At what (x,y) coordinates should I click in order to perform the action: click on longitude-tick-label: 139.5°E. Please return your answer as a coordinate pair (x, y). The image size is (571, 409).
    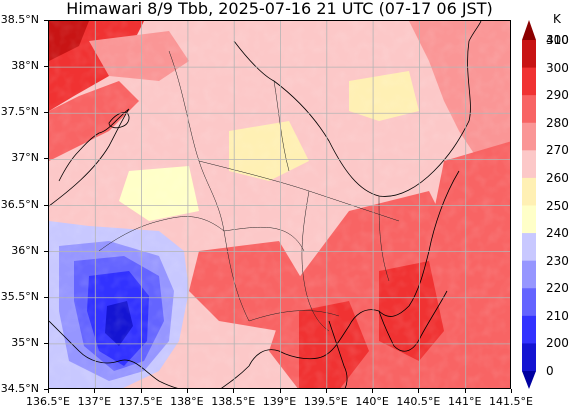
    Looking at the image, I should click on (325, 401).